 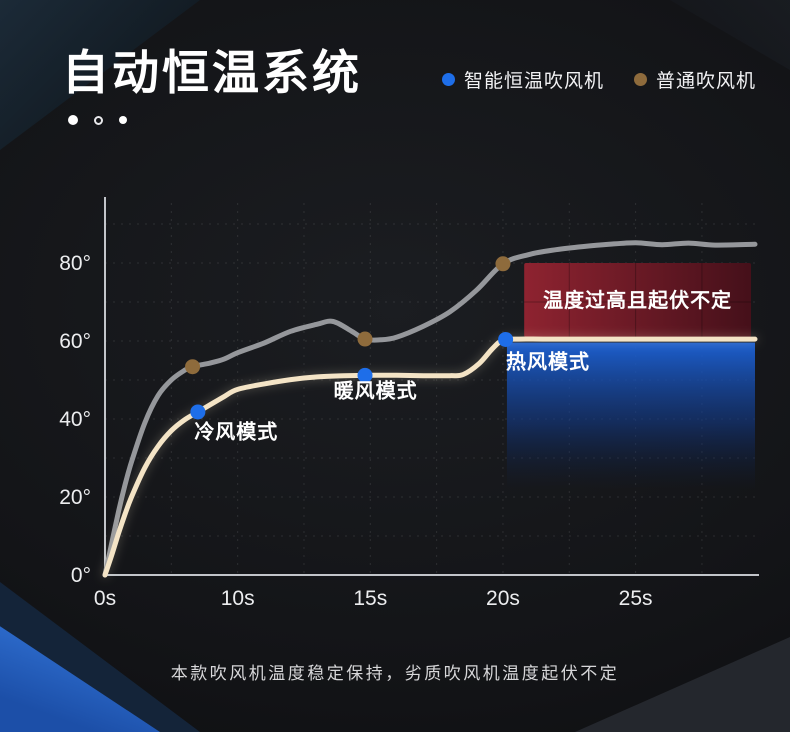 I want to click on svg-text: 60°, so click(x=75, y=341).